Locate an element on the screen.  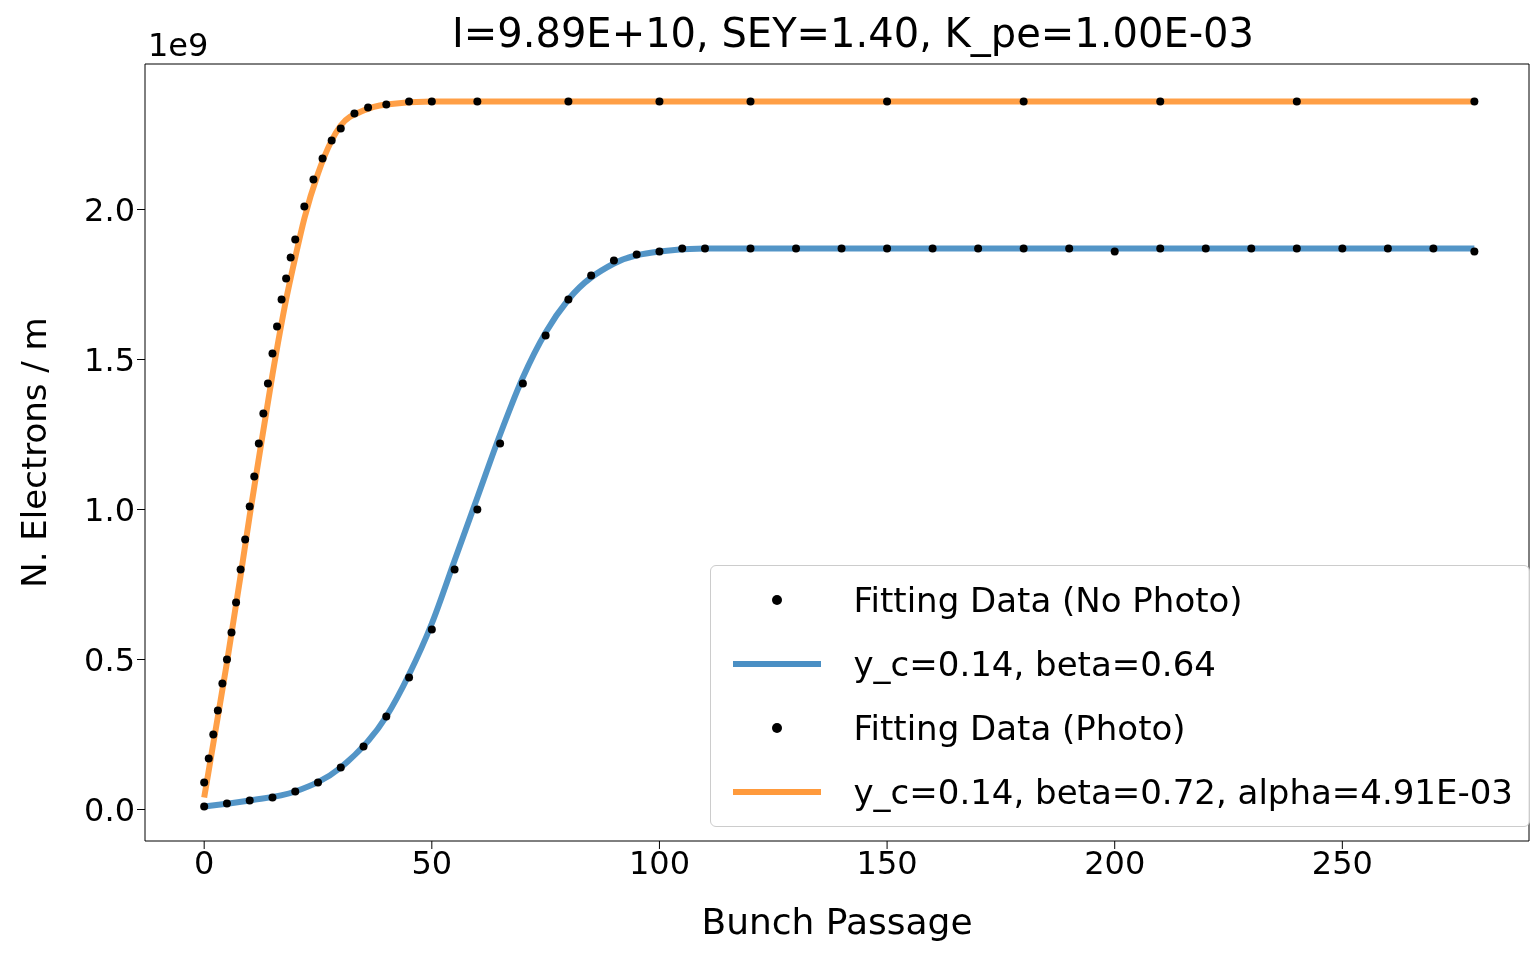
legend-label: Fitting Data (Photo) is located at coordinates (1019, 728).